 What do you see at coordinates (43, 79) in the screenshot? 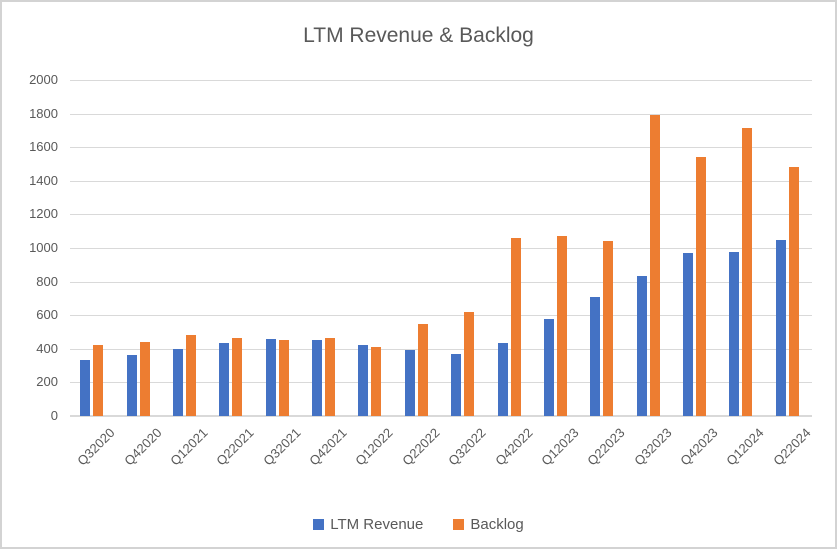
I see `y-tick-label: 2000` at bounding box center [43, 79].